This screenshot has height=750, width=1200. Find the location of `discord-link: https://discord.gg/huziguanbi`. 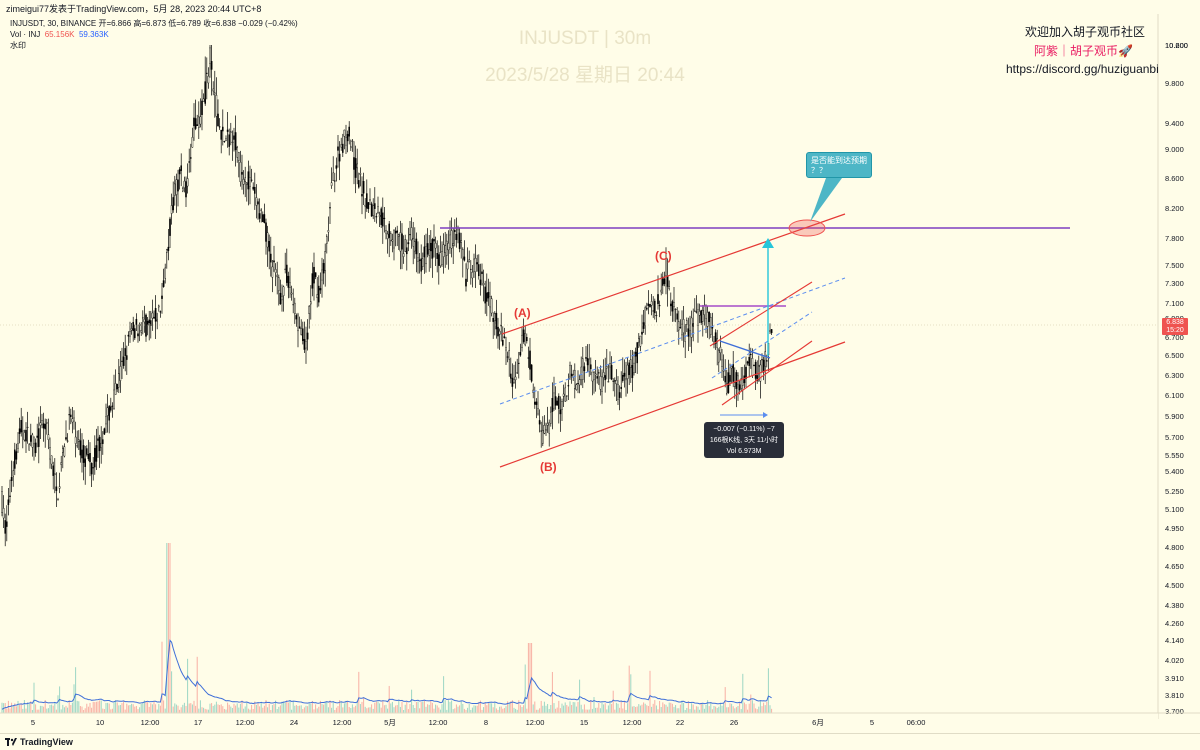

discord-link: https://discord.gg/huziguanbi is located at coordinates (1082, 69).